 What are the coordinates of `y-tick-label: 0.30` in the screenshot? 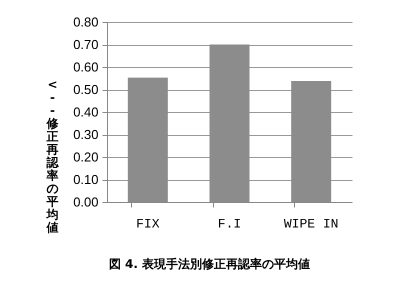 It's located at (85, 134).